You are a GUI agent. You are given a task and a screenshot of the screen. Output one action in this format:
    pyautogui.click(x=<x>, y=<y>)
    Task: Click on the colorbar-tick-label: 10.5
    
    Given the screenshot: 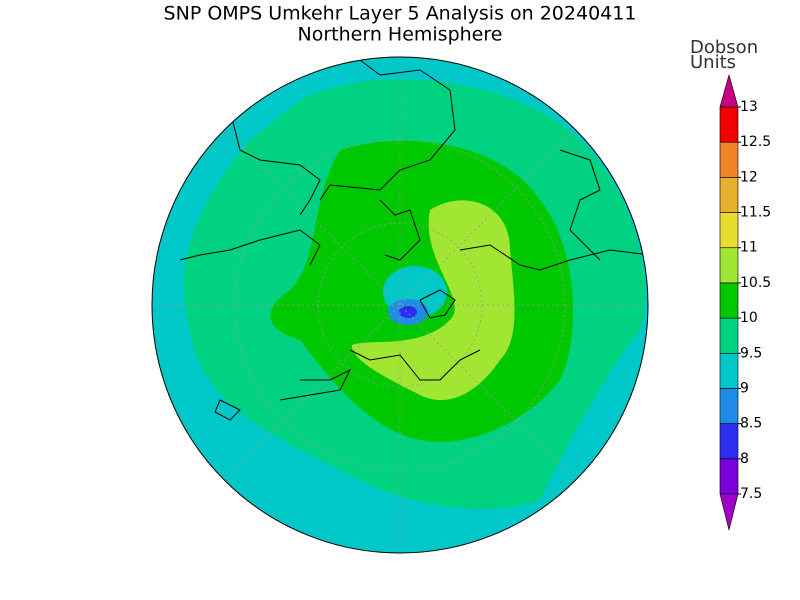 What is the action you would take?
    pyautogui.click(x=755, y=283)
    